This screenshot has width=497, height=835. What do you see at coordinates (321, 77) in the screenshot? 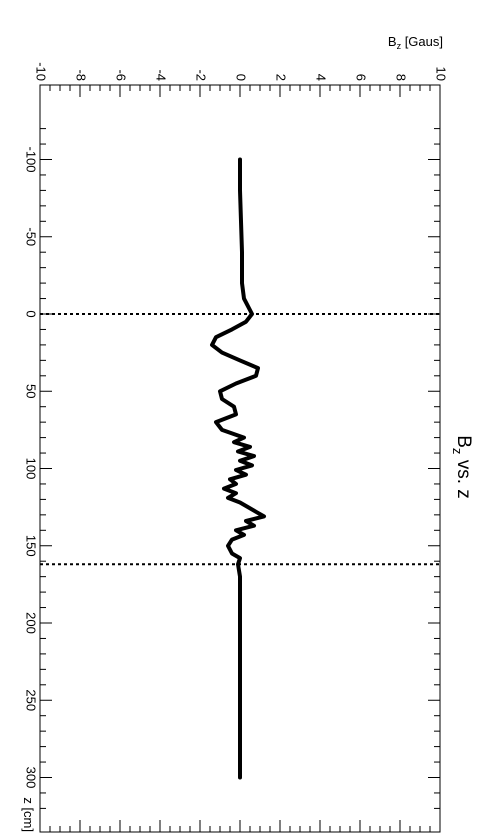
I see `y-tick-label: 4` at bounding box center [321, 77].